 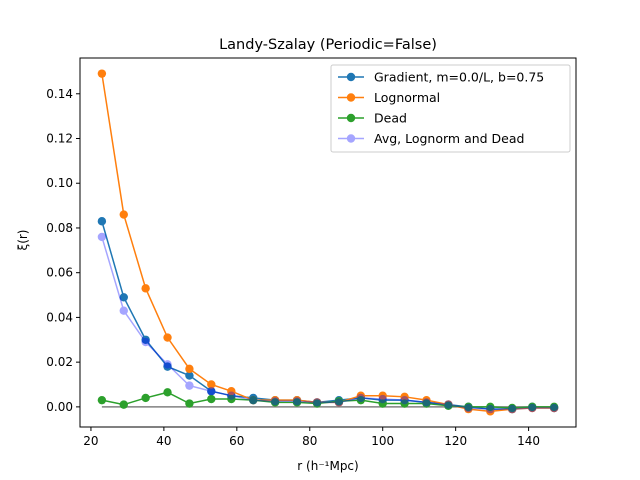 I want to click on x-tick-label: 40, so click(x=163, y=441).